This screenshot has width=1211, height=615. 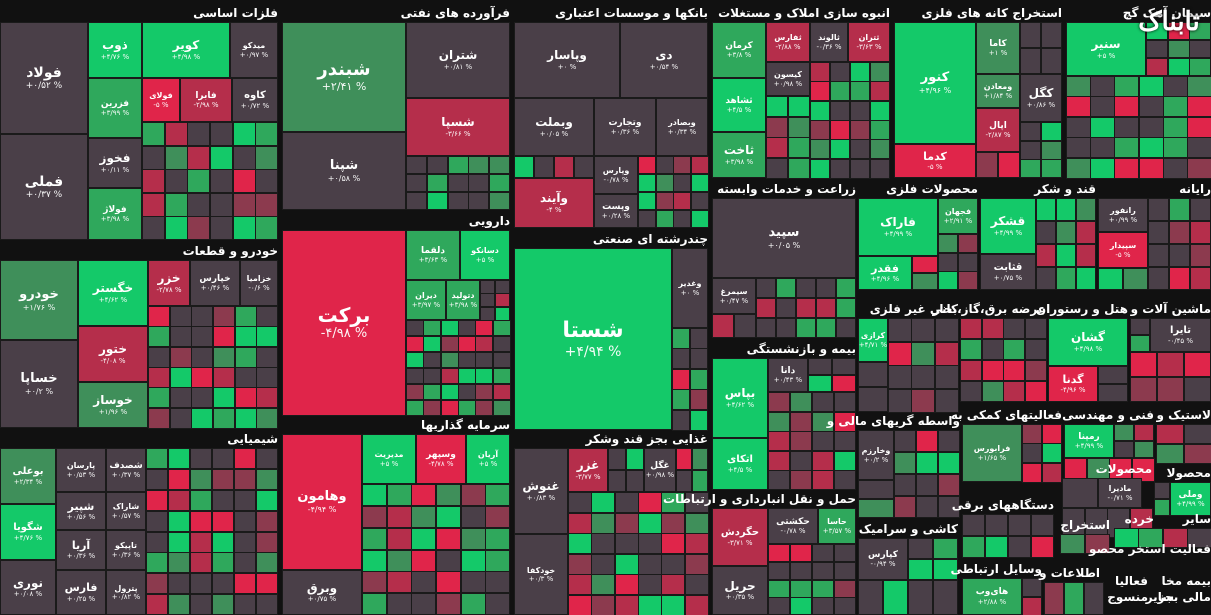 I want to click on stock-tile: نوری +۰/۰۸ %, so click(x=28, y=587).